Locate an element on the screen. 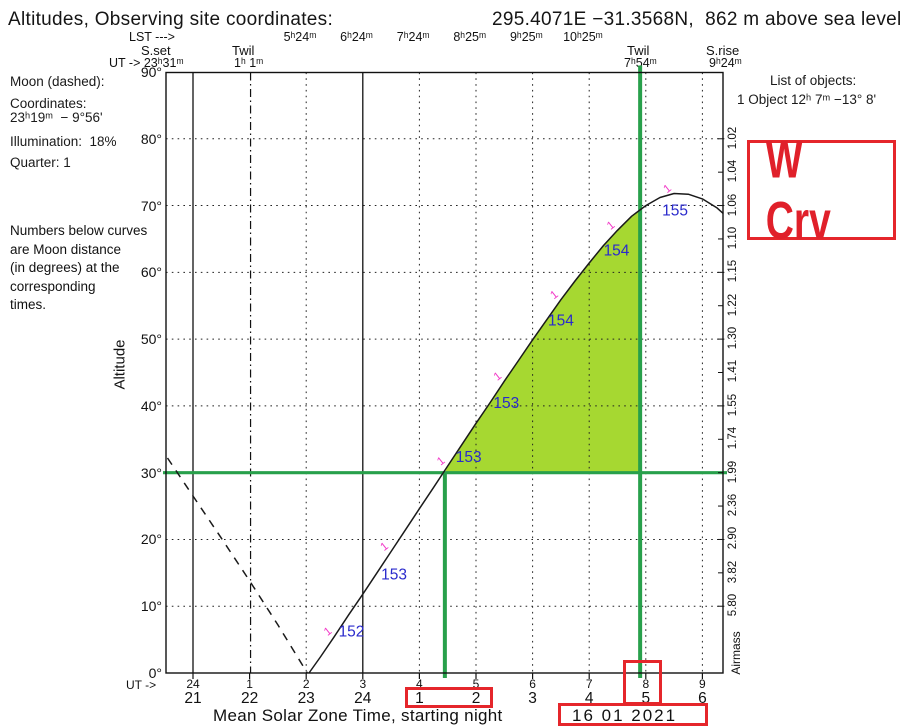 Image resolution: width=917 pixels, height=728 pixels. altitude-tick-label: 70° is located at coordinates (151, 205).